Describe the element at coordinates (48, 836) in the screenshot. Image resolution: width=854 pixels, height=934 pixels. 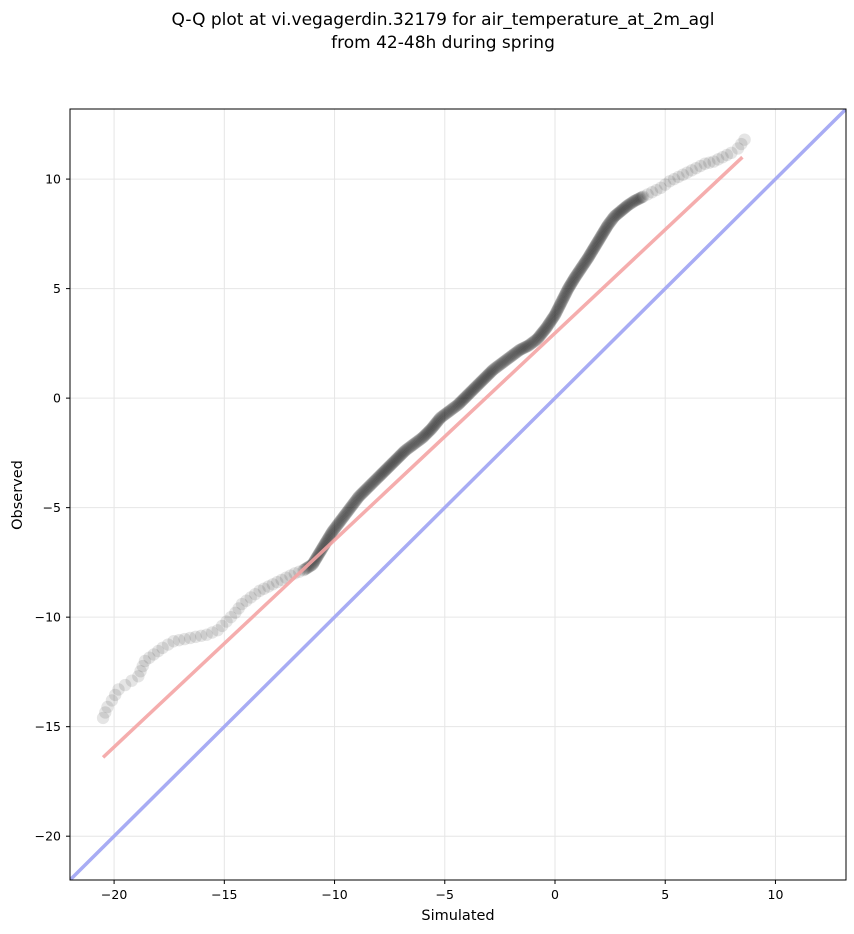
I see `y-tick-label-0: −20` at that location.